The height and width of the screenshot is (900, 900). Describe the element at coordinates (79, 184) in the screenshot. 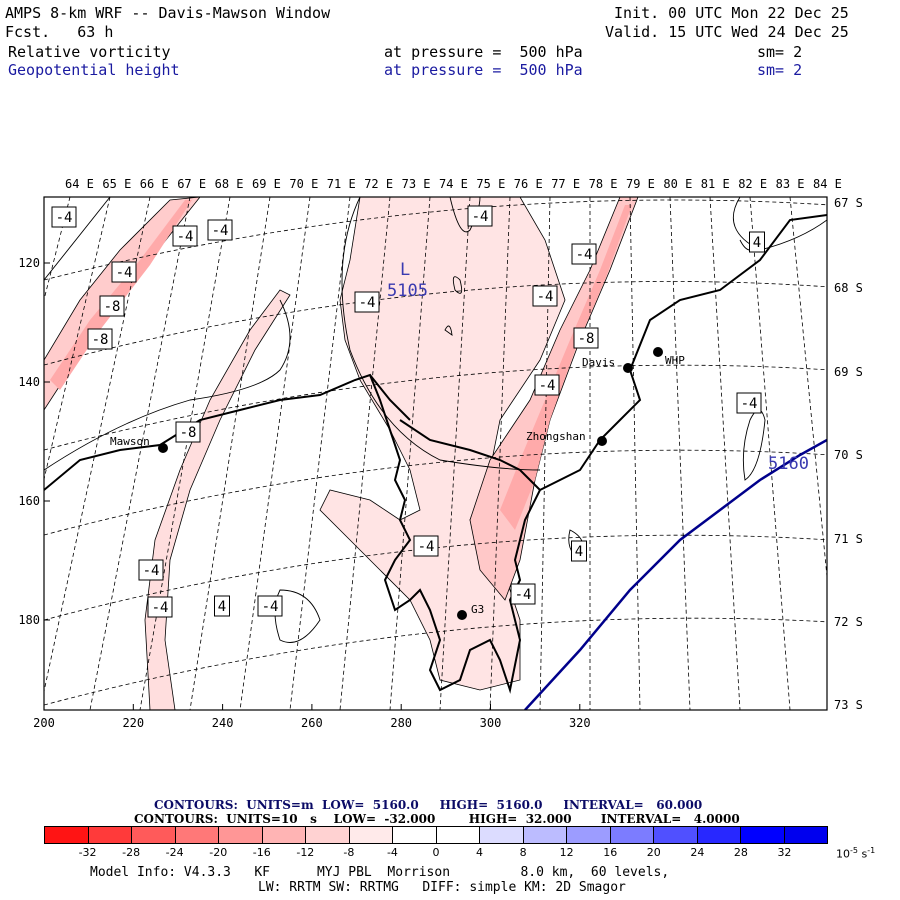

I see `longitude-label: 64 E` at that location.